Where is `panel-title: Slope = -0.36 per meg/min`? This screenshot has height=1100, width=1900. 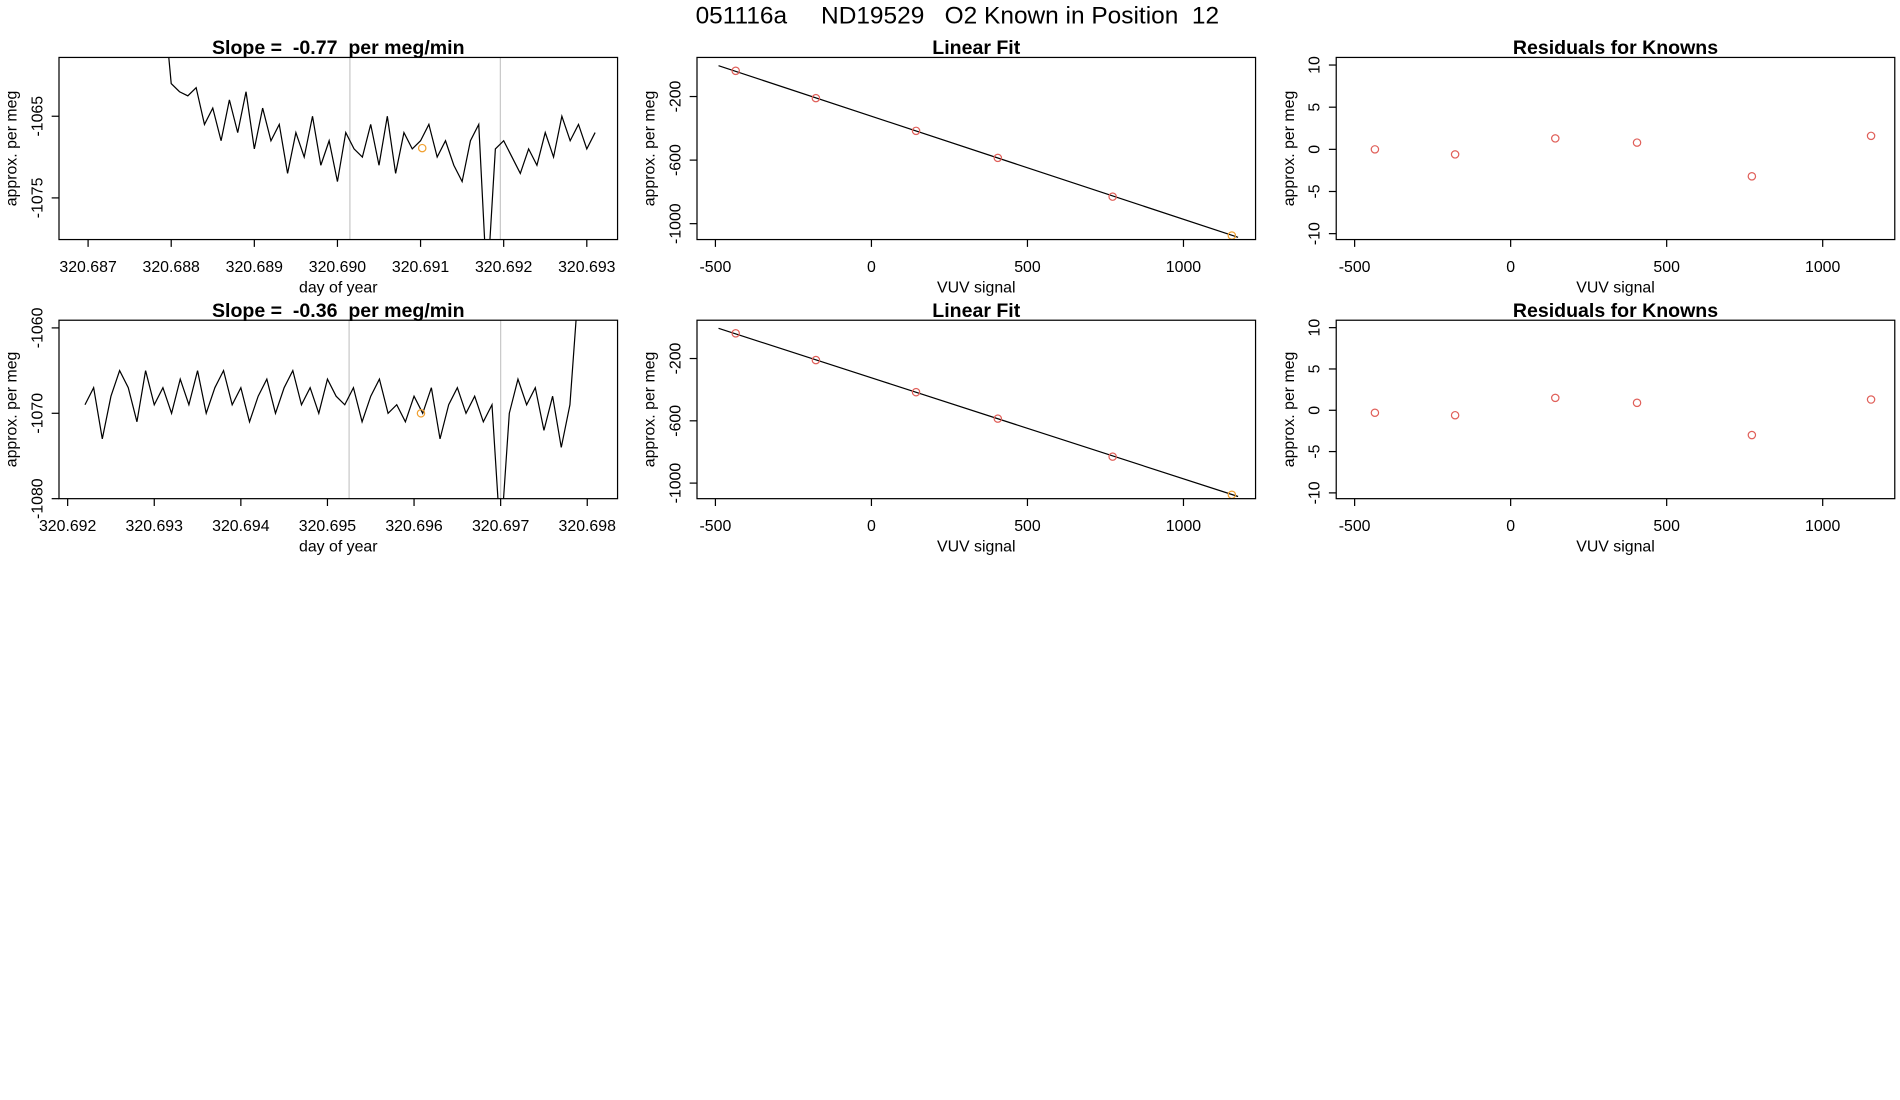 panel-title: Slope = -0.36 per meg/min is located at coordinates (338, 311).